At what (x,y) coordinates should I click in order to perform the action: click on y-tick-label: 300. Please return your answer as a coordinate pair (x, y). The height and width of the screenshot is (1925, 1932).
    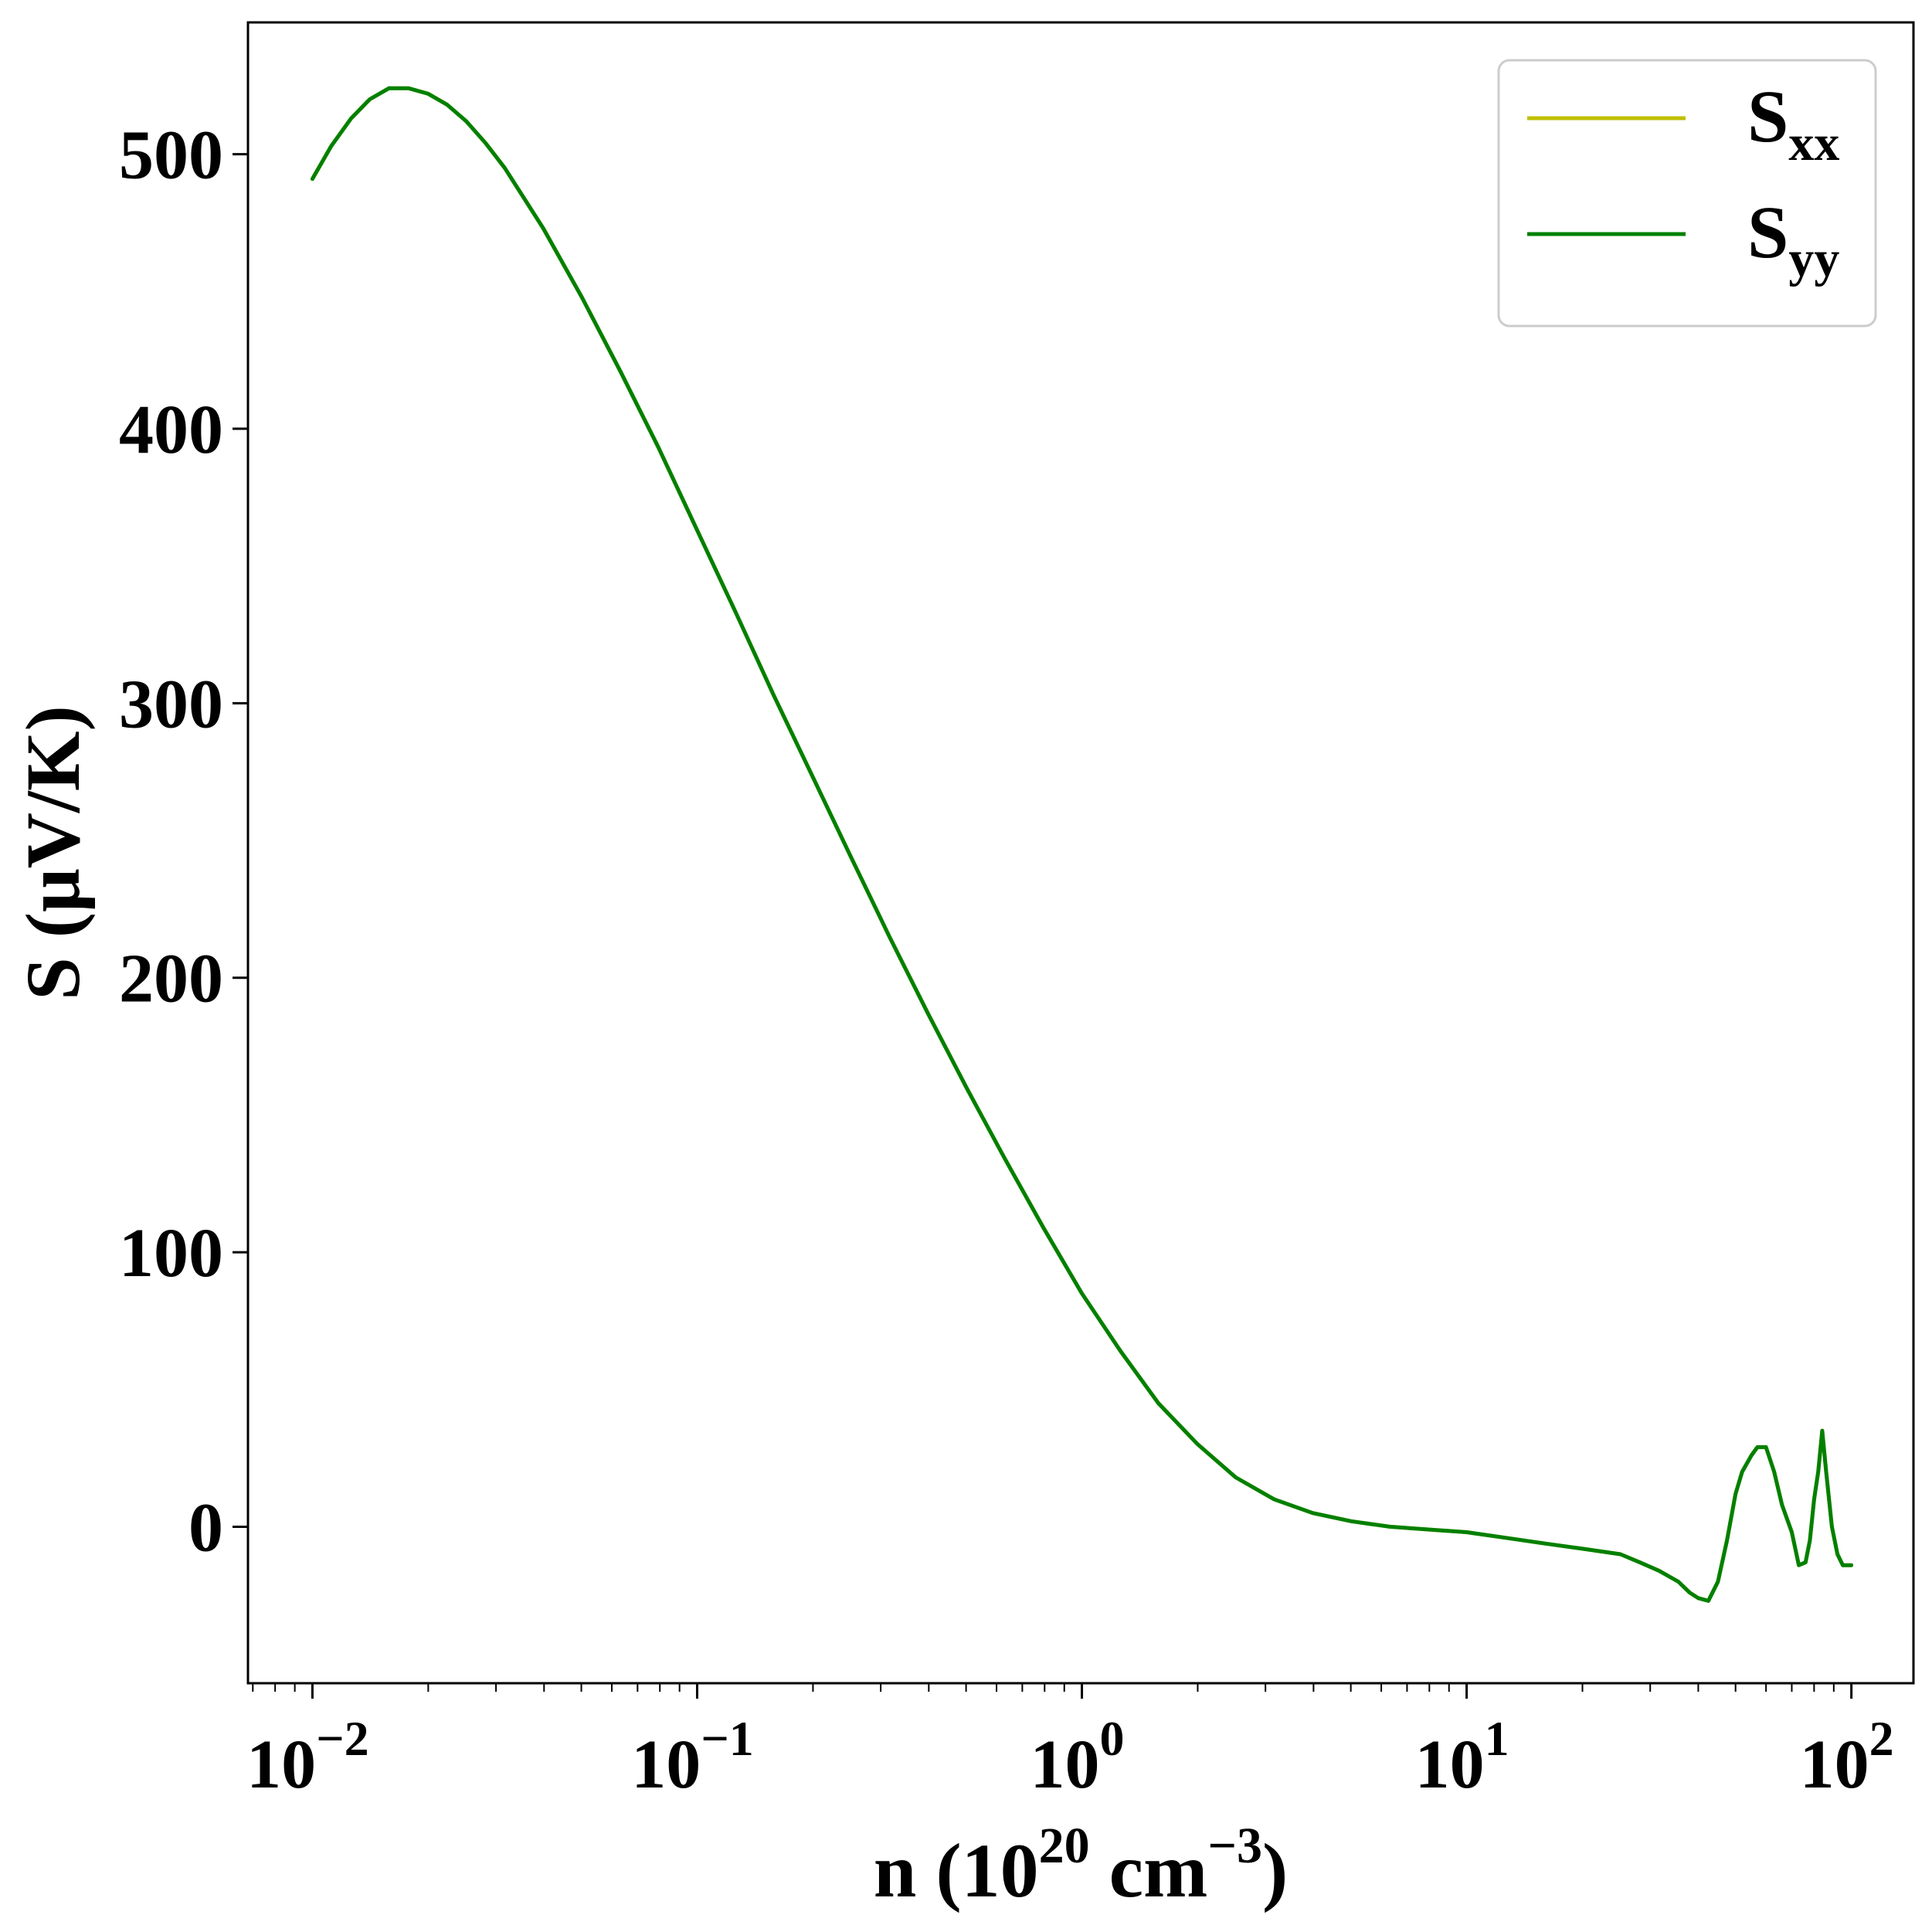
    Looking at the image, I should click on (171, 704).